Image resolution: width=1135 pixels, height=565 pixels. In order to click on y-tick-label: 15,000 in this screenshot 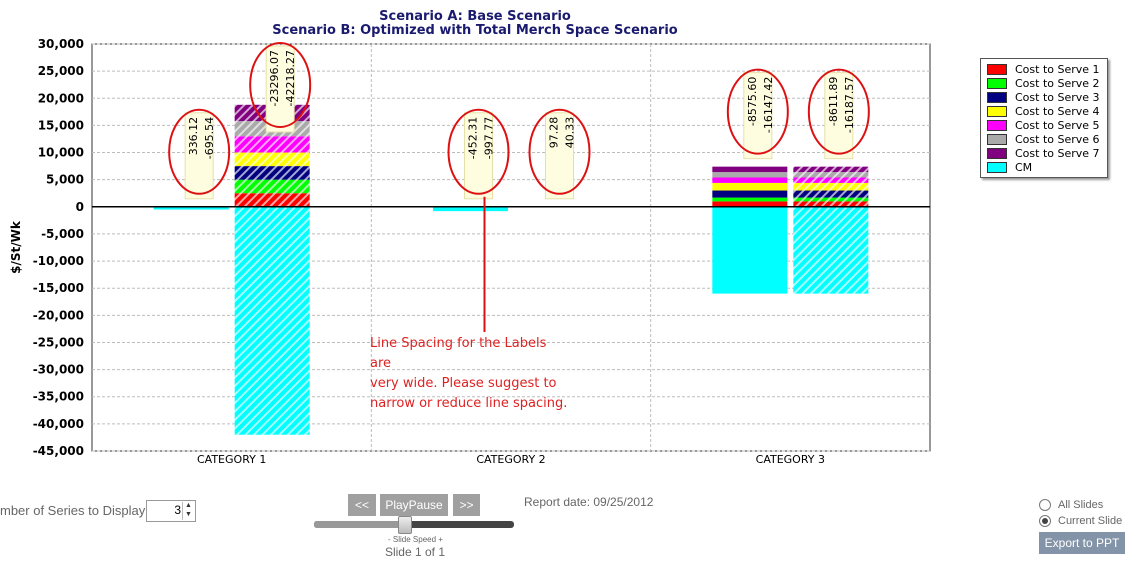, I will do `click(61, 125)`.